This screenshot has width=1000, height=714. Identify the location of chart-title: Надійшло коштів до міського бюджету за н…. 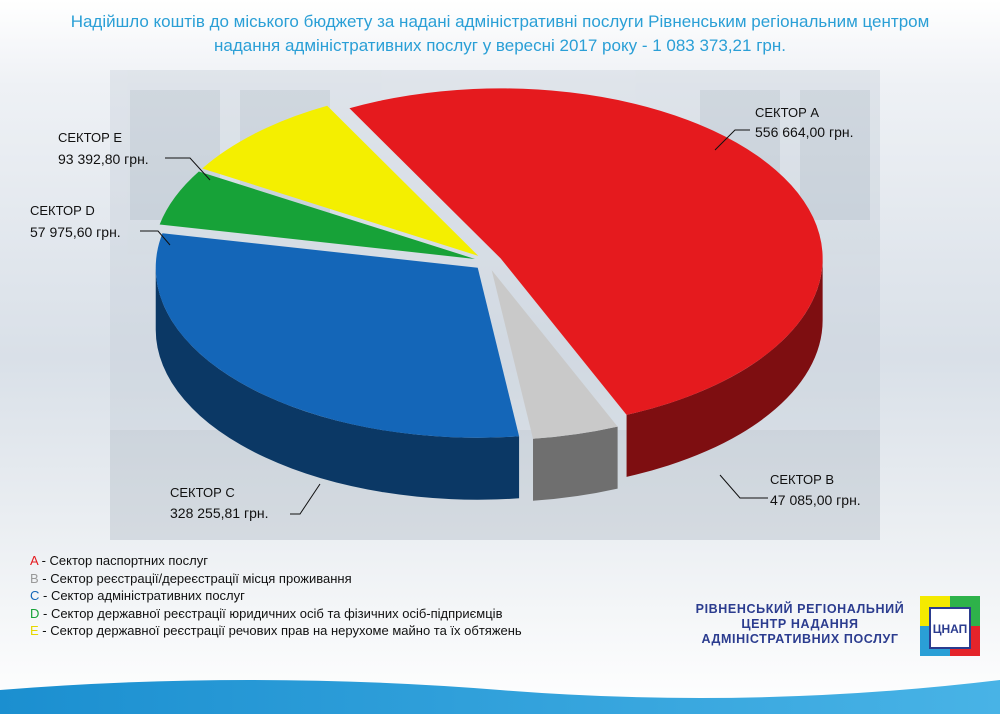
(500, 33).